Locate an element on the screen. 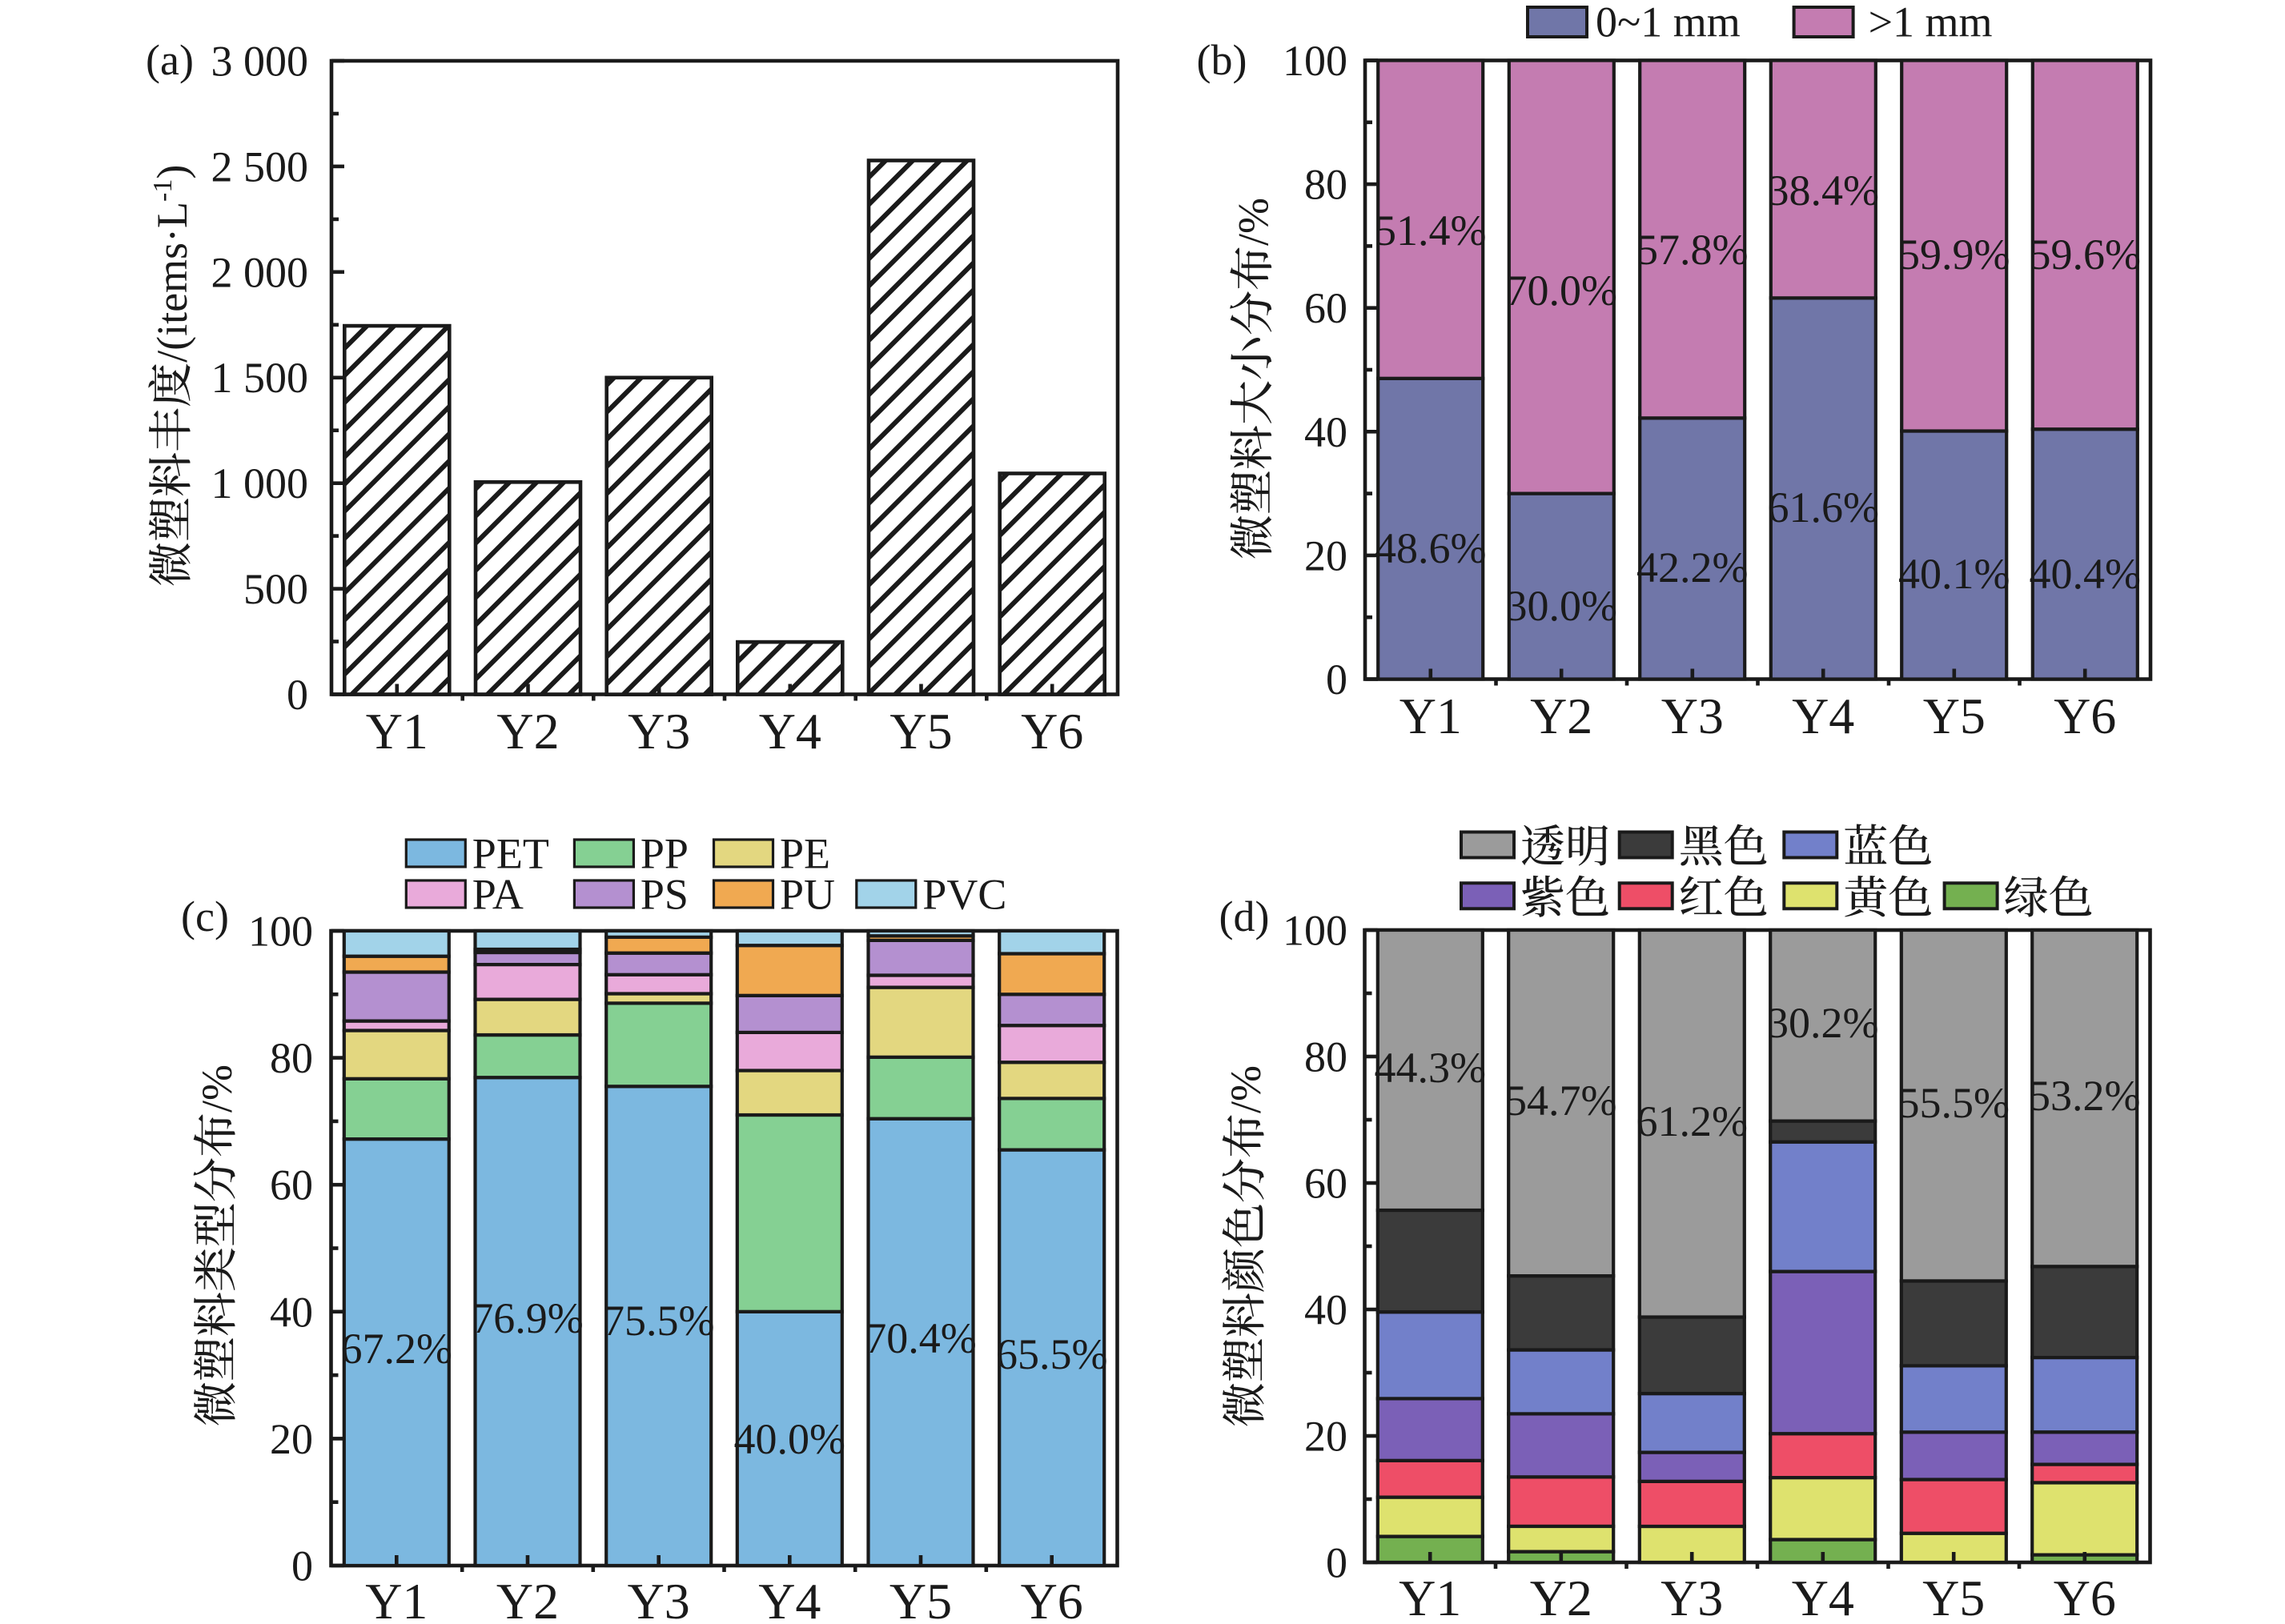 The height and width of the screenshot is (1624, 2285). svg-text: 70.4% is located at coordinates (920, 1338).